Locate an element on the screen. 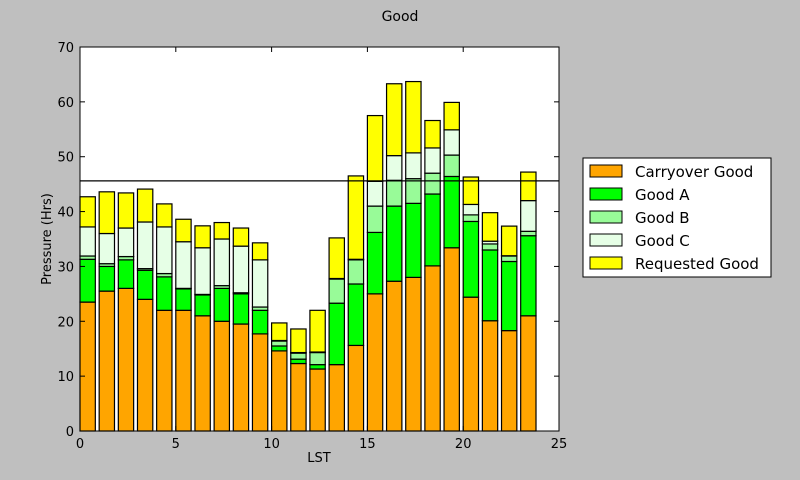  y-tick-label: 70 is located at coordinates (65, 48).